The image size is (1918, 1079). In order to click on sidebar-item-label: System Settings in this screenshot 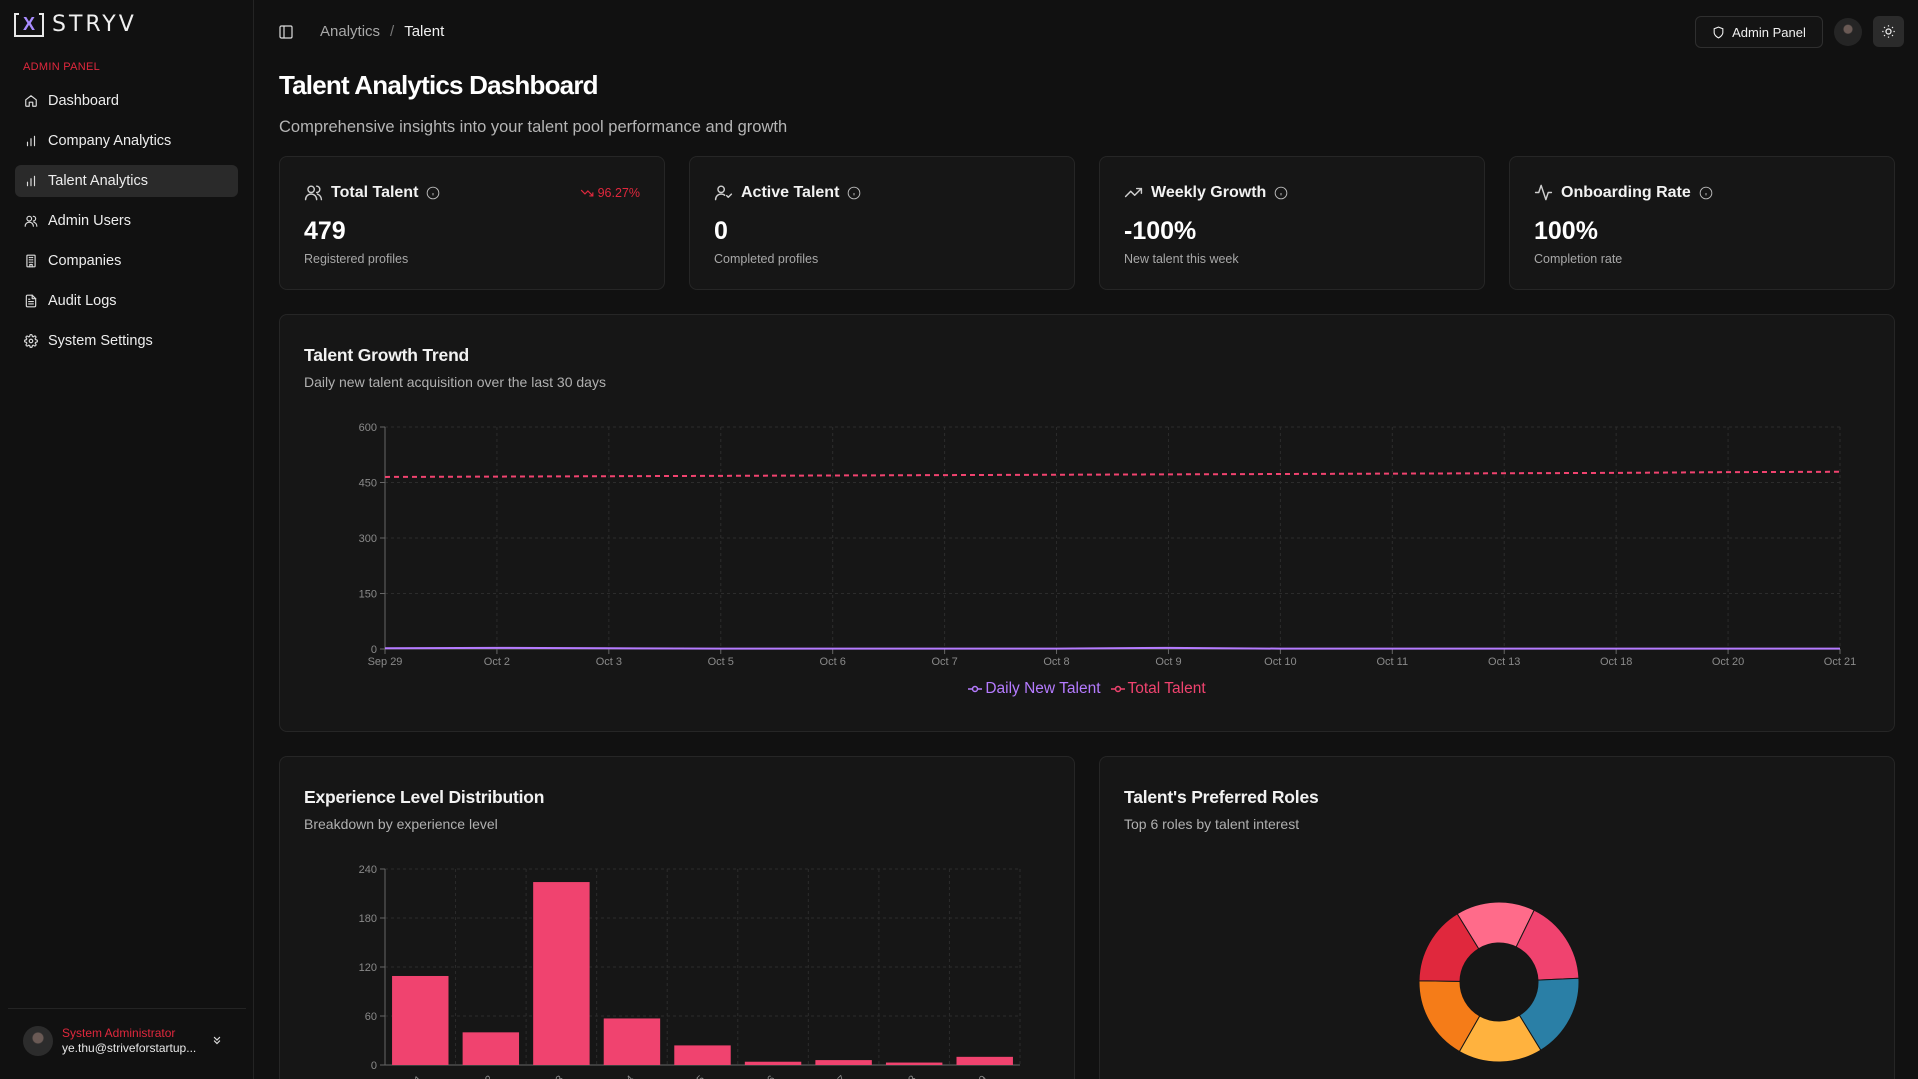, I will do `click(100, 341)`.